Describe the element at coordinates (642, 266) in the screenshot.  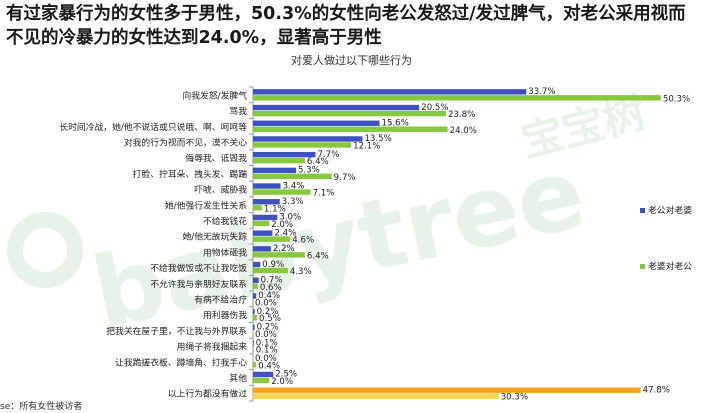
I see `legend-swatch-wife` at that location.